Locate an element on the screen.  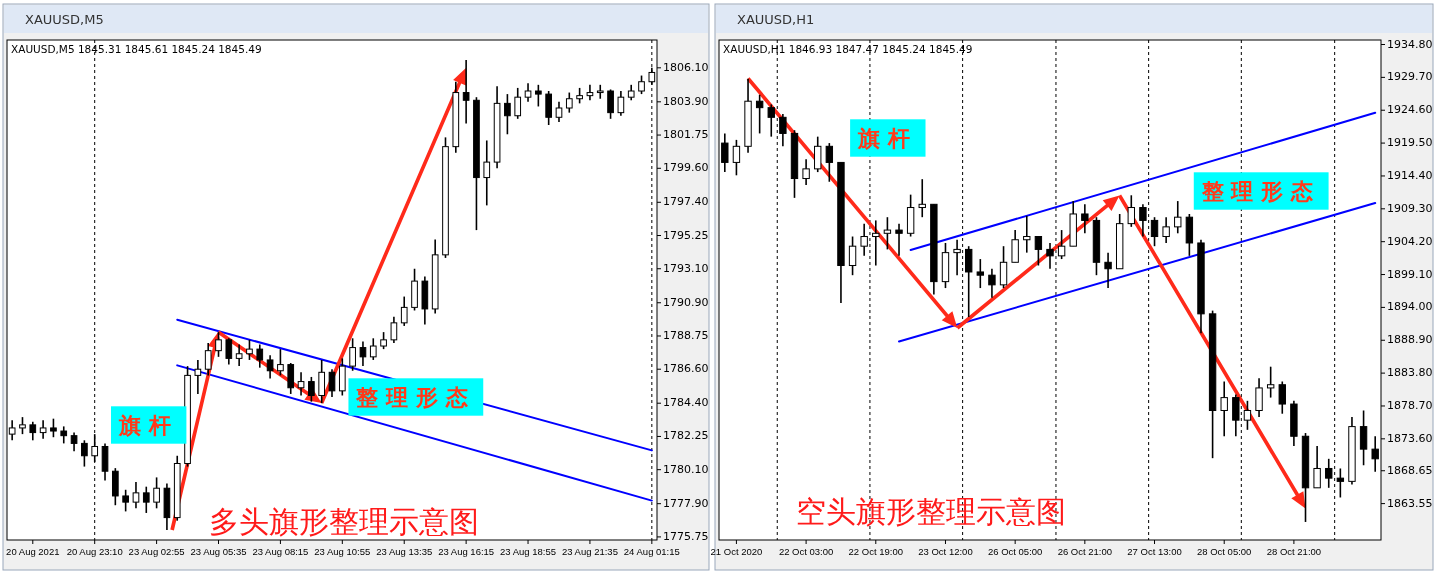
x-tick-label: 22 Oct 19:00 is located at coordinates (875, 551).